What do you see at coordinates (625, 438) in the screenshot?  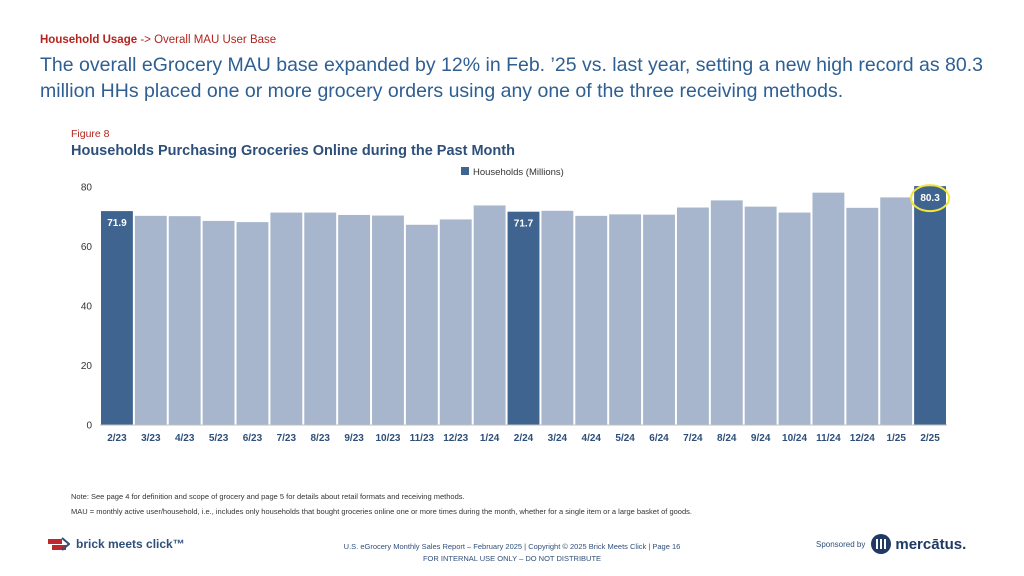 I see `x-tick-label: 5/24` at bounding box center [625, 438].